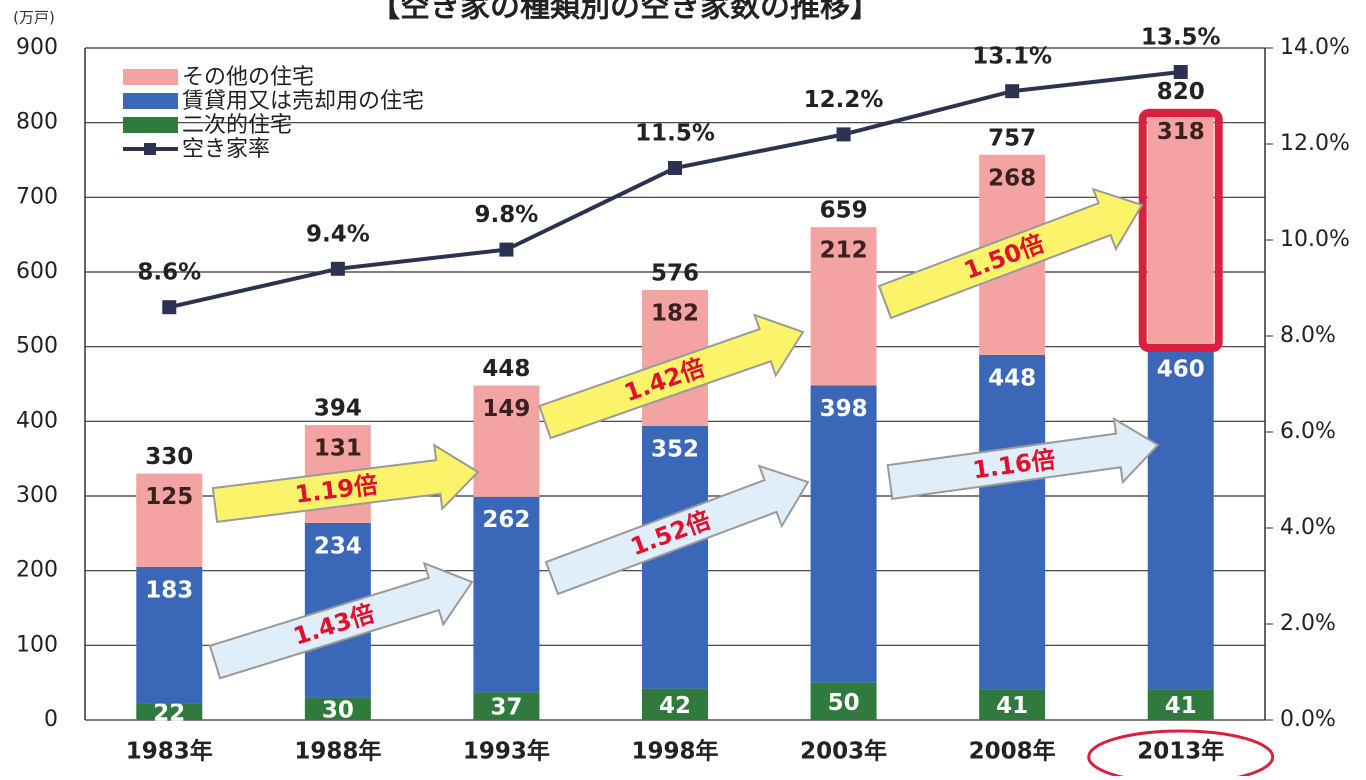 This screenshot has height=780, width=1366. Describe the element at coordinates (1308, 719) in the screenshot. I see `y2-tick-label: 0.0%` at that location.